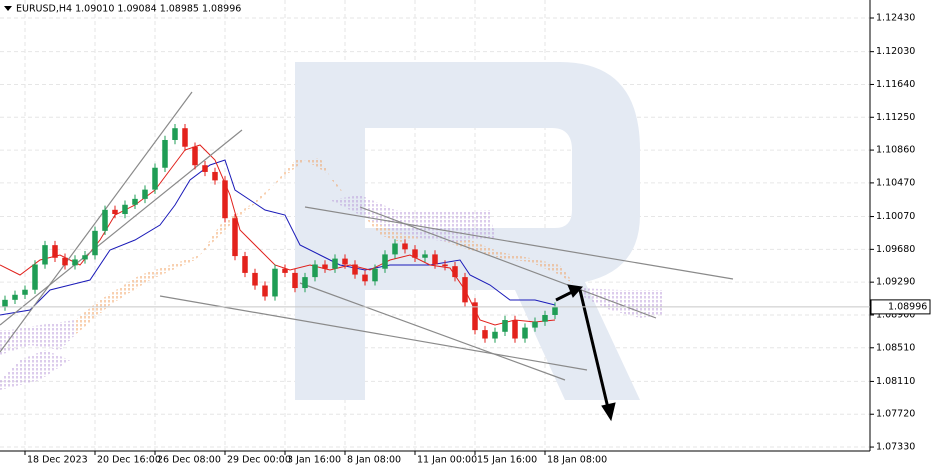 The image size is (931, 475). What do you see at coordinates (895, 282) in the screenshot?
I see `y-tick-label: 1.09290` at bounding box center [895, 282].